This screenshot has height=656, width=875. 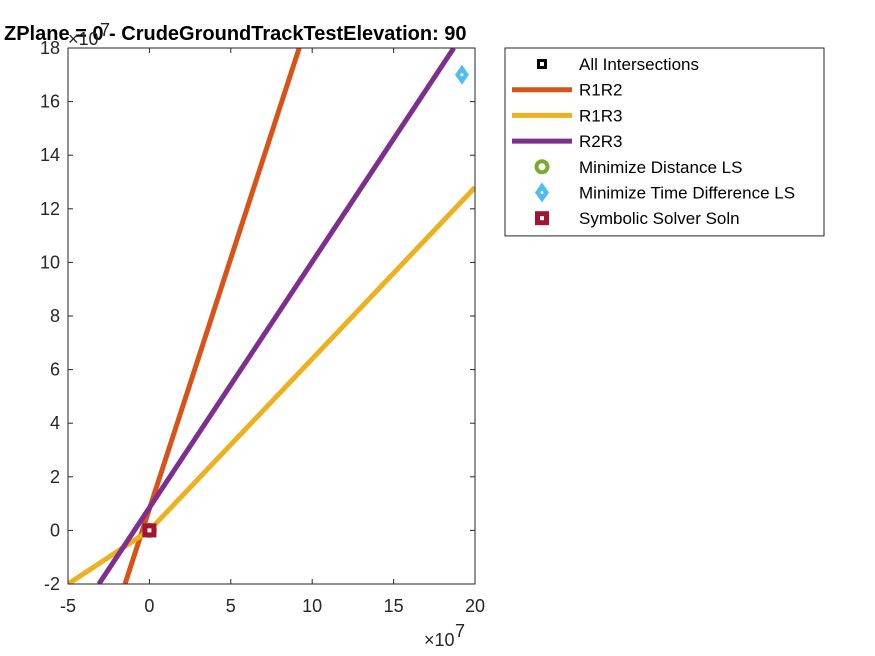 What do you see at coordinates (50, 102) in the screenshot?
I see `y-tick-label: 16` at bounding box center [50, 102].